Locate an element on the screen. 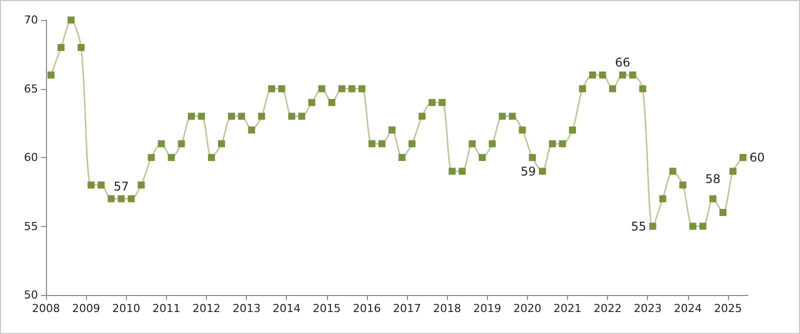 This screenshot has height=334, width=800. x-tick-label: 2017 is located at coordinates (407, 308).